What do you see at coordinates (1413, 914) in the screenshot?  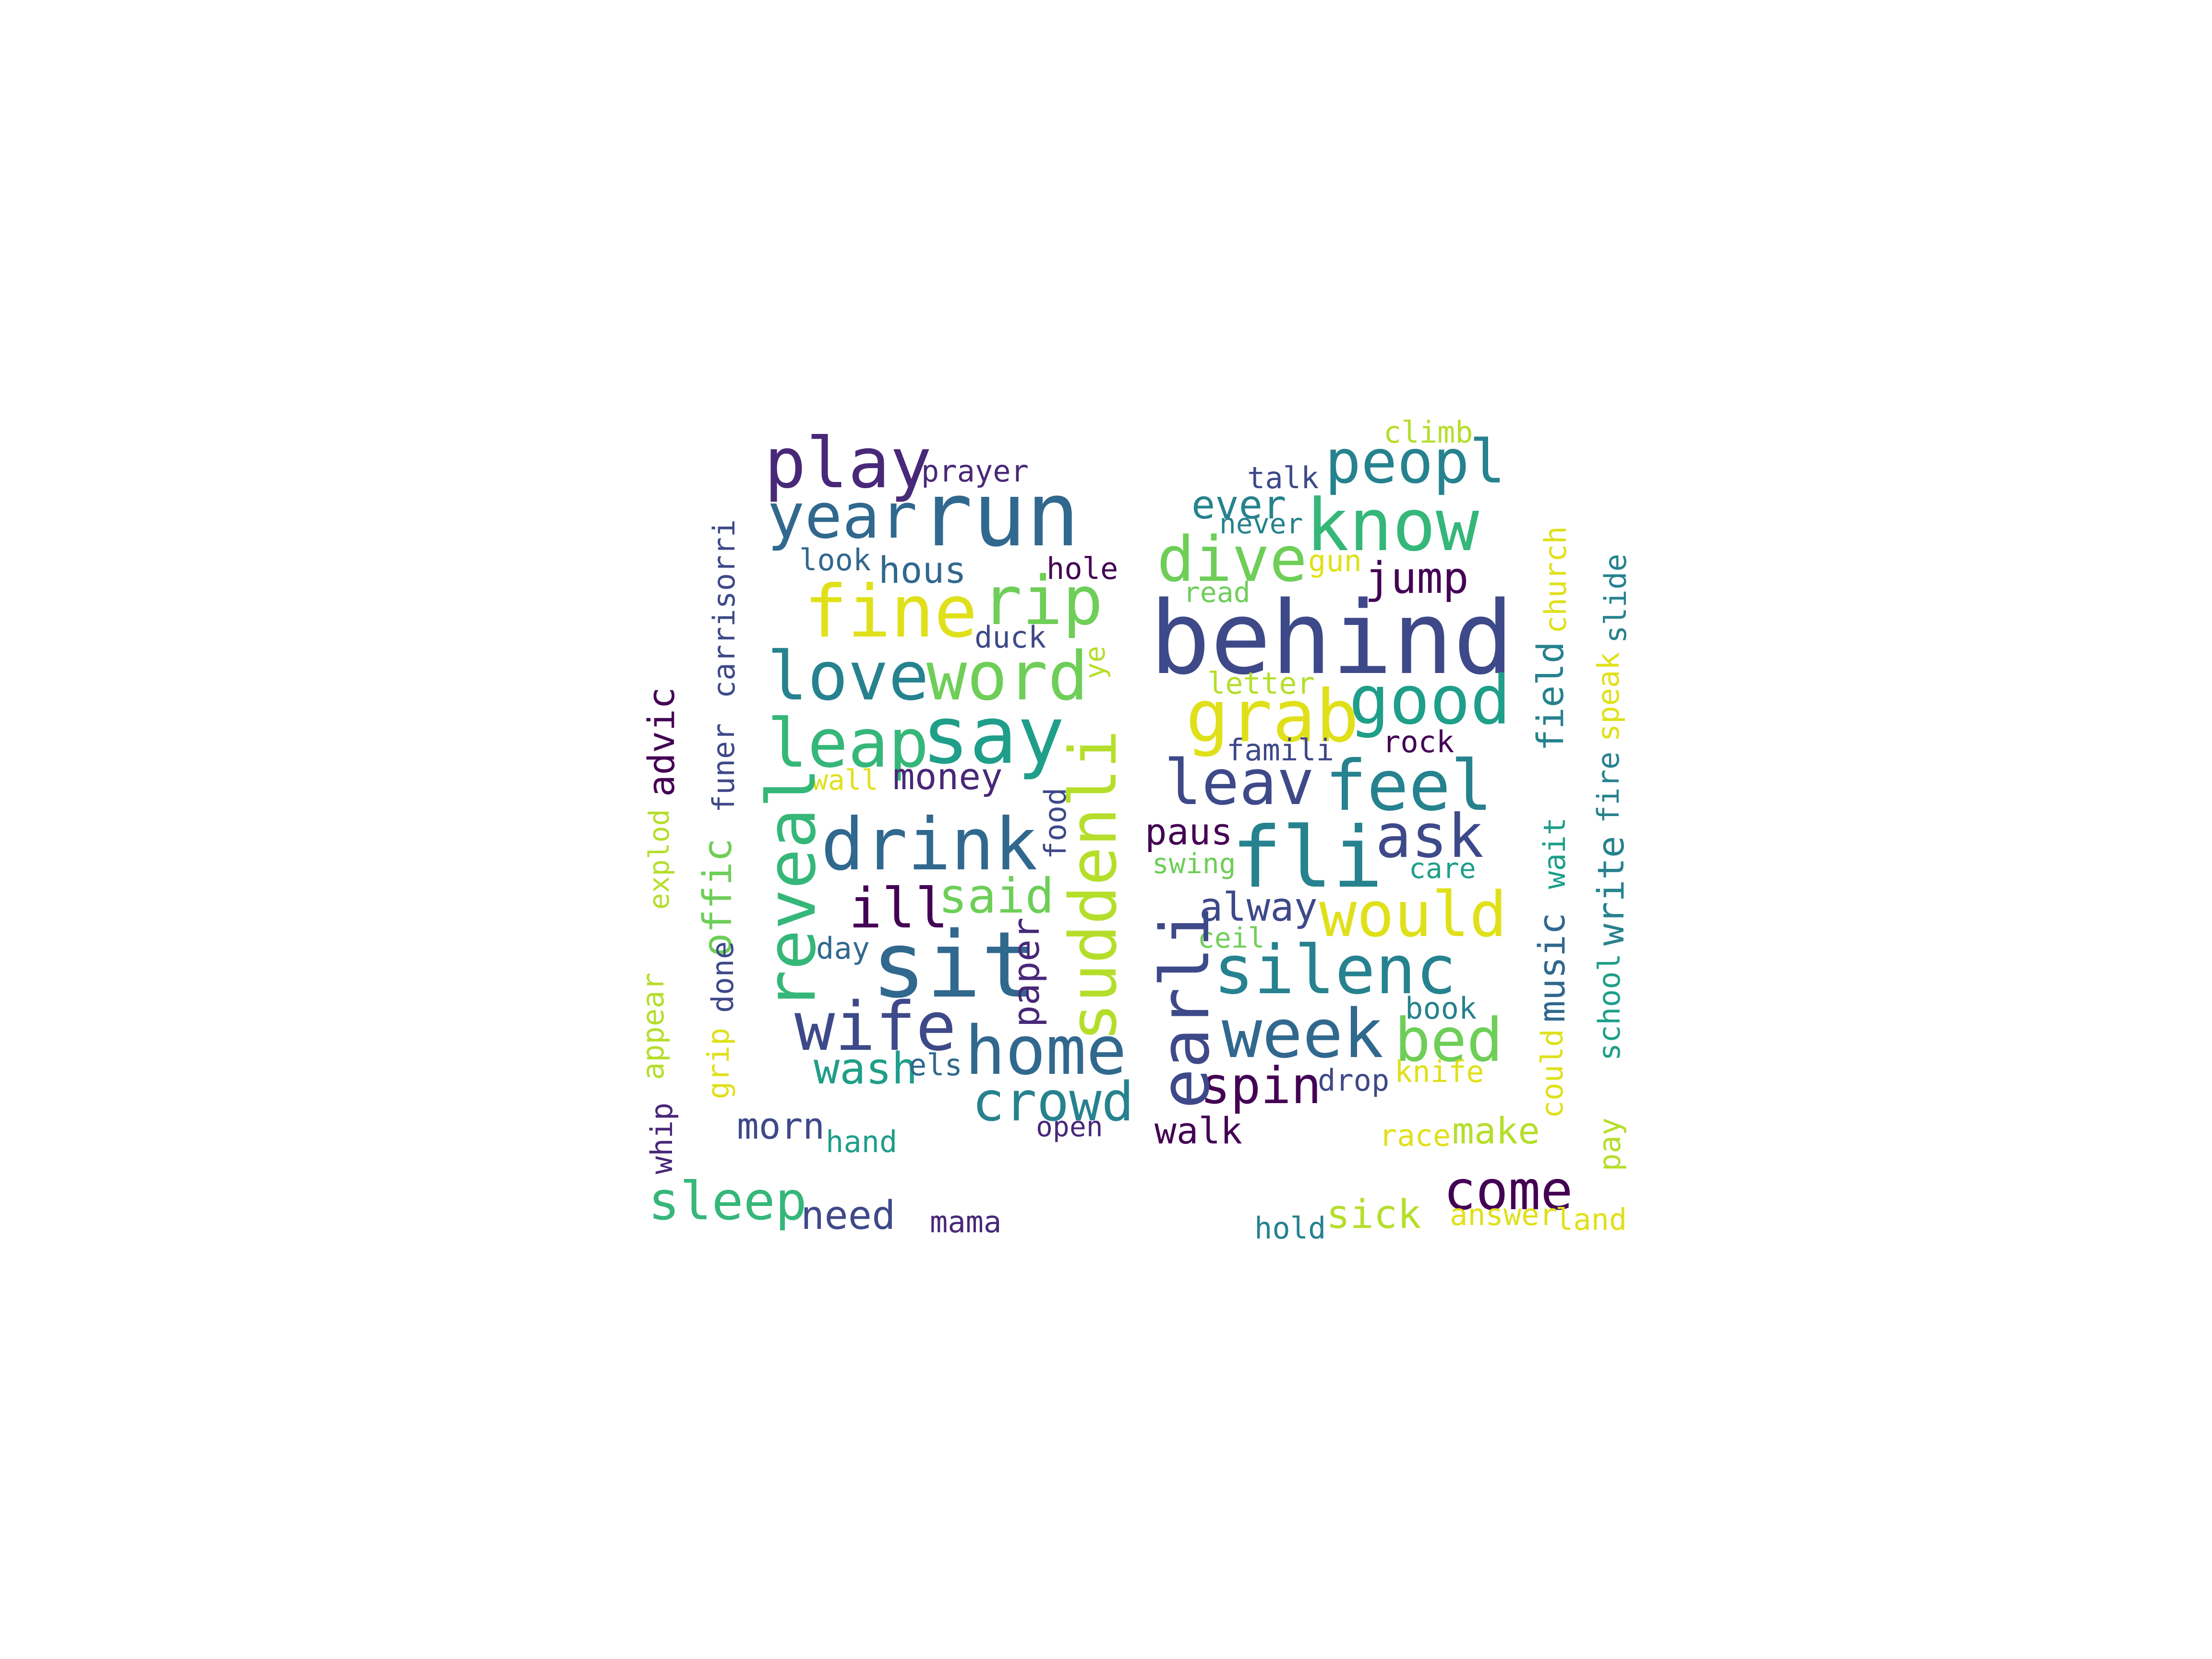 I see `word-would: would` at bounding box center [1413, 914].